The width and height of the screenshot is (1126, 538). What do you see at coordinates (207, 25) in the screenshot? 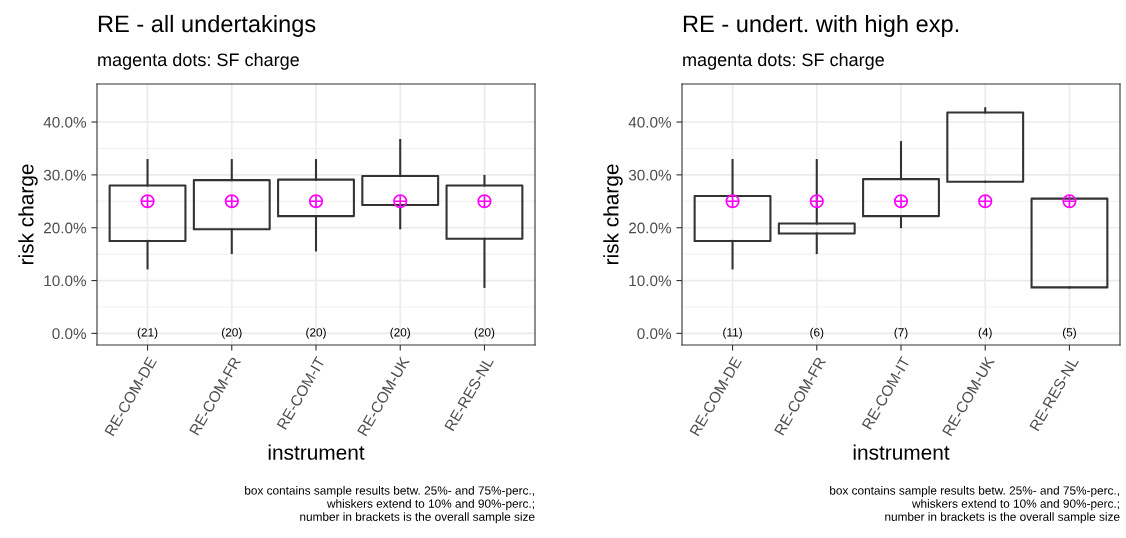
I see `chart-title: RE - all undertakings` at bounding box center [207, 25].